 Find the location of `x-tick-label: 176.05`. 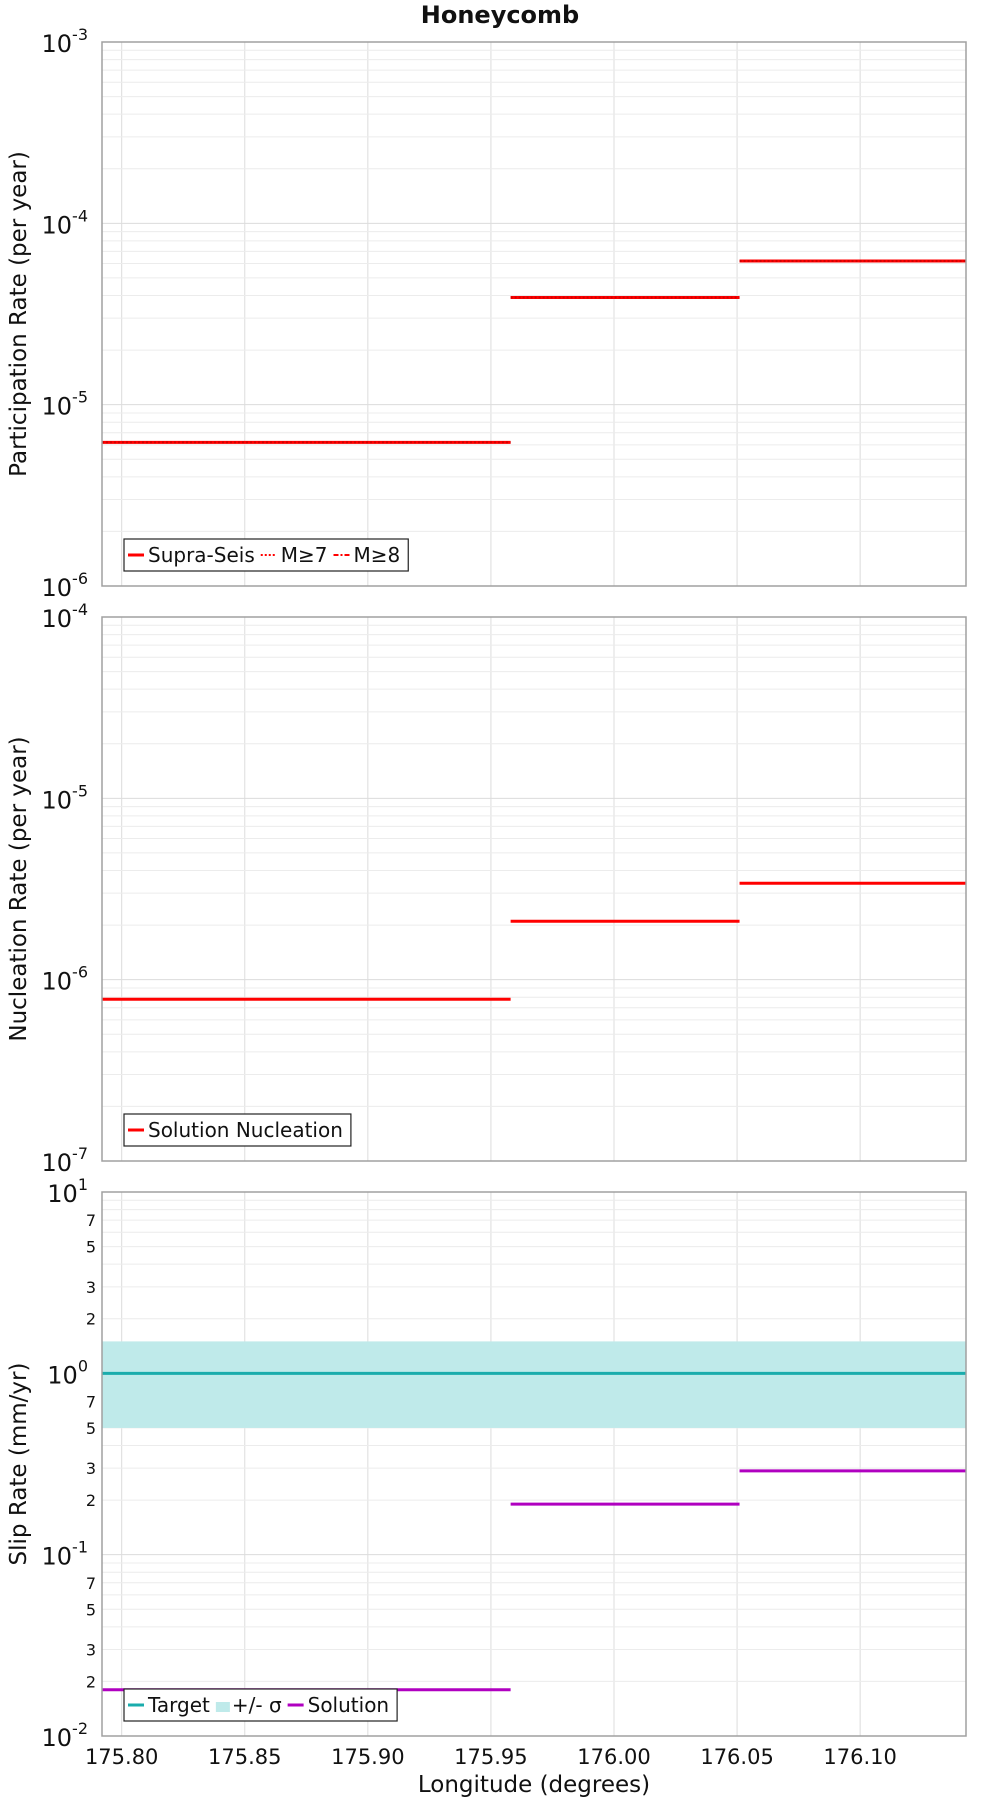

x-tick-label: 176.05 is located at coordinates (736, 1757).